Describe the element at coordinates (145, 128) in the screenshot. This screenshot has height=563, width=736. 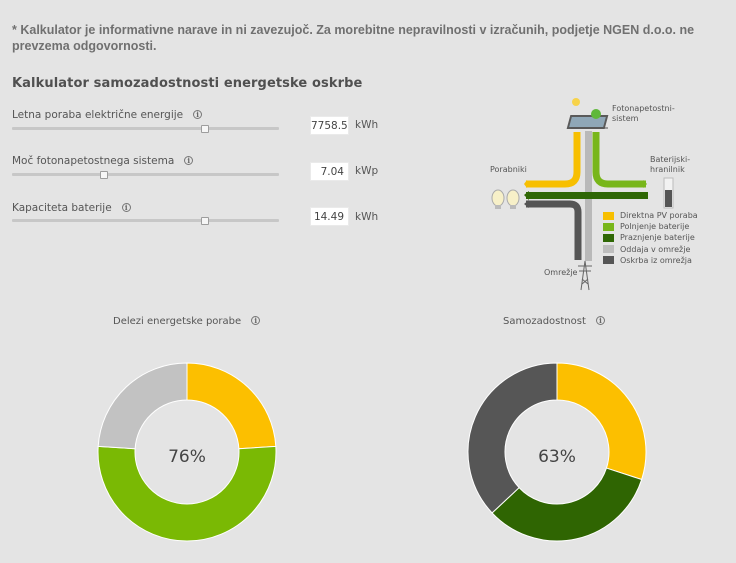
I see `consumption-slider-track` at that location.